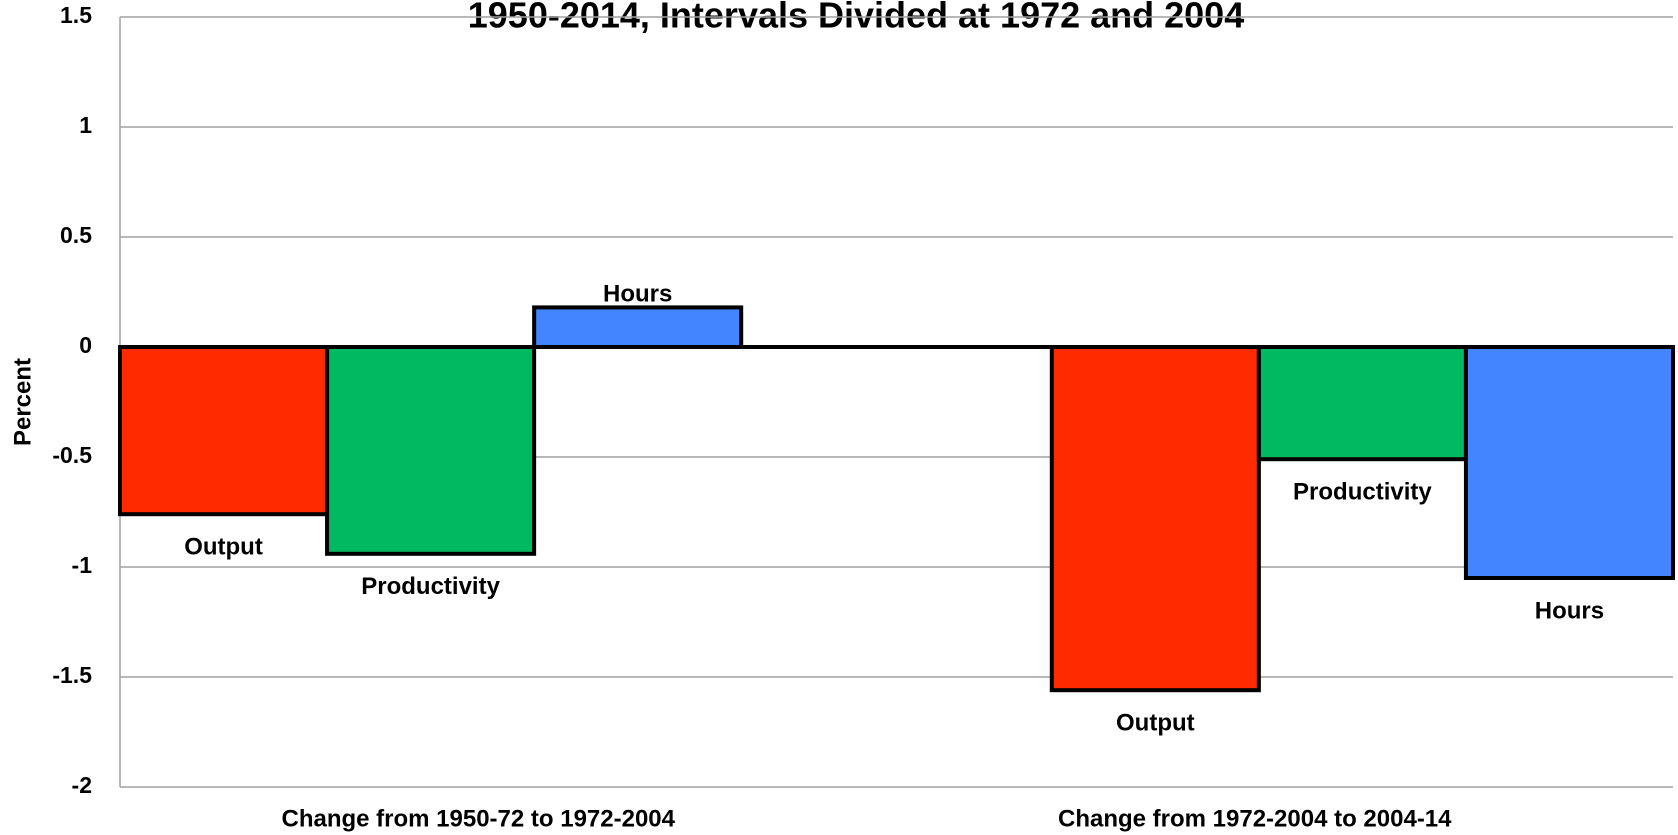 Image resolution: width=1678 pixels, height=835 pixels. What do you see at coordinates (72, 675) in the screenshot?
I see `y-tick-label: -1.5` at bounding box center [72, 675].